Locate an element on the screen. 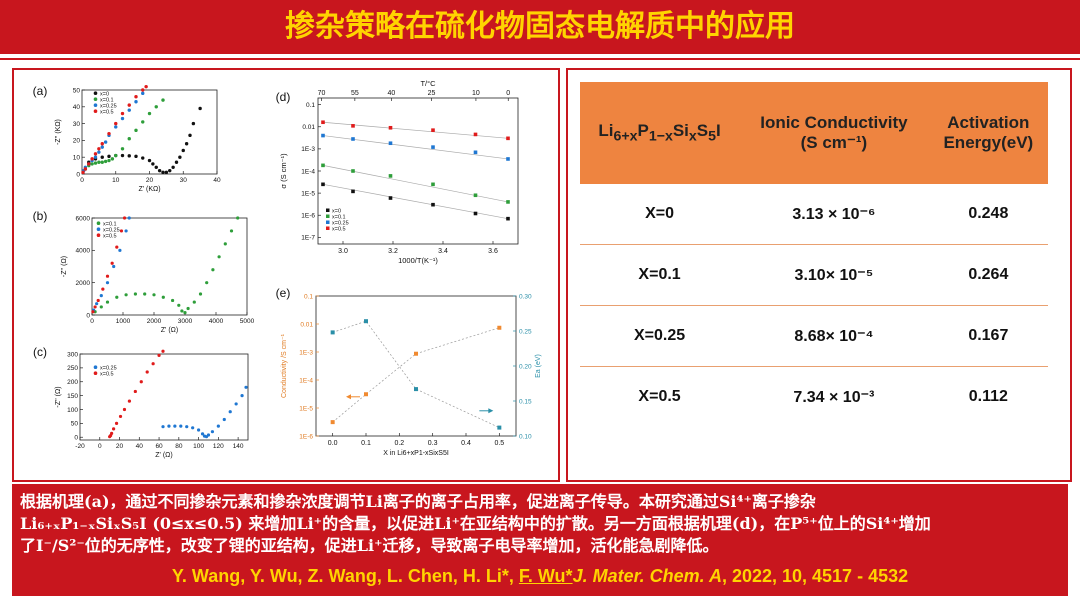 The image size is (1080, 608). table-header-composition: Li6+xP1−xSixS5I is located at coordinates (660, 133).